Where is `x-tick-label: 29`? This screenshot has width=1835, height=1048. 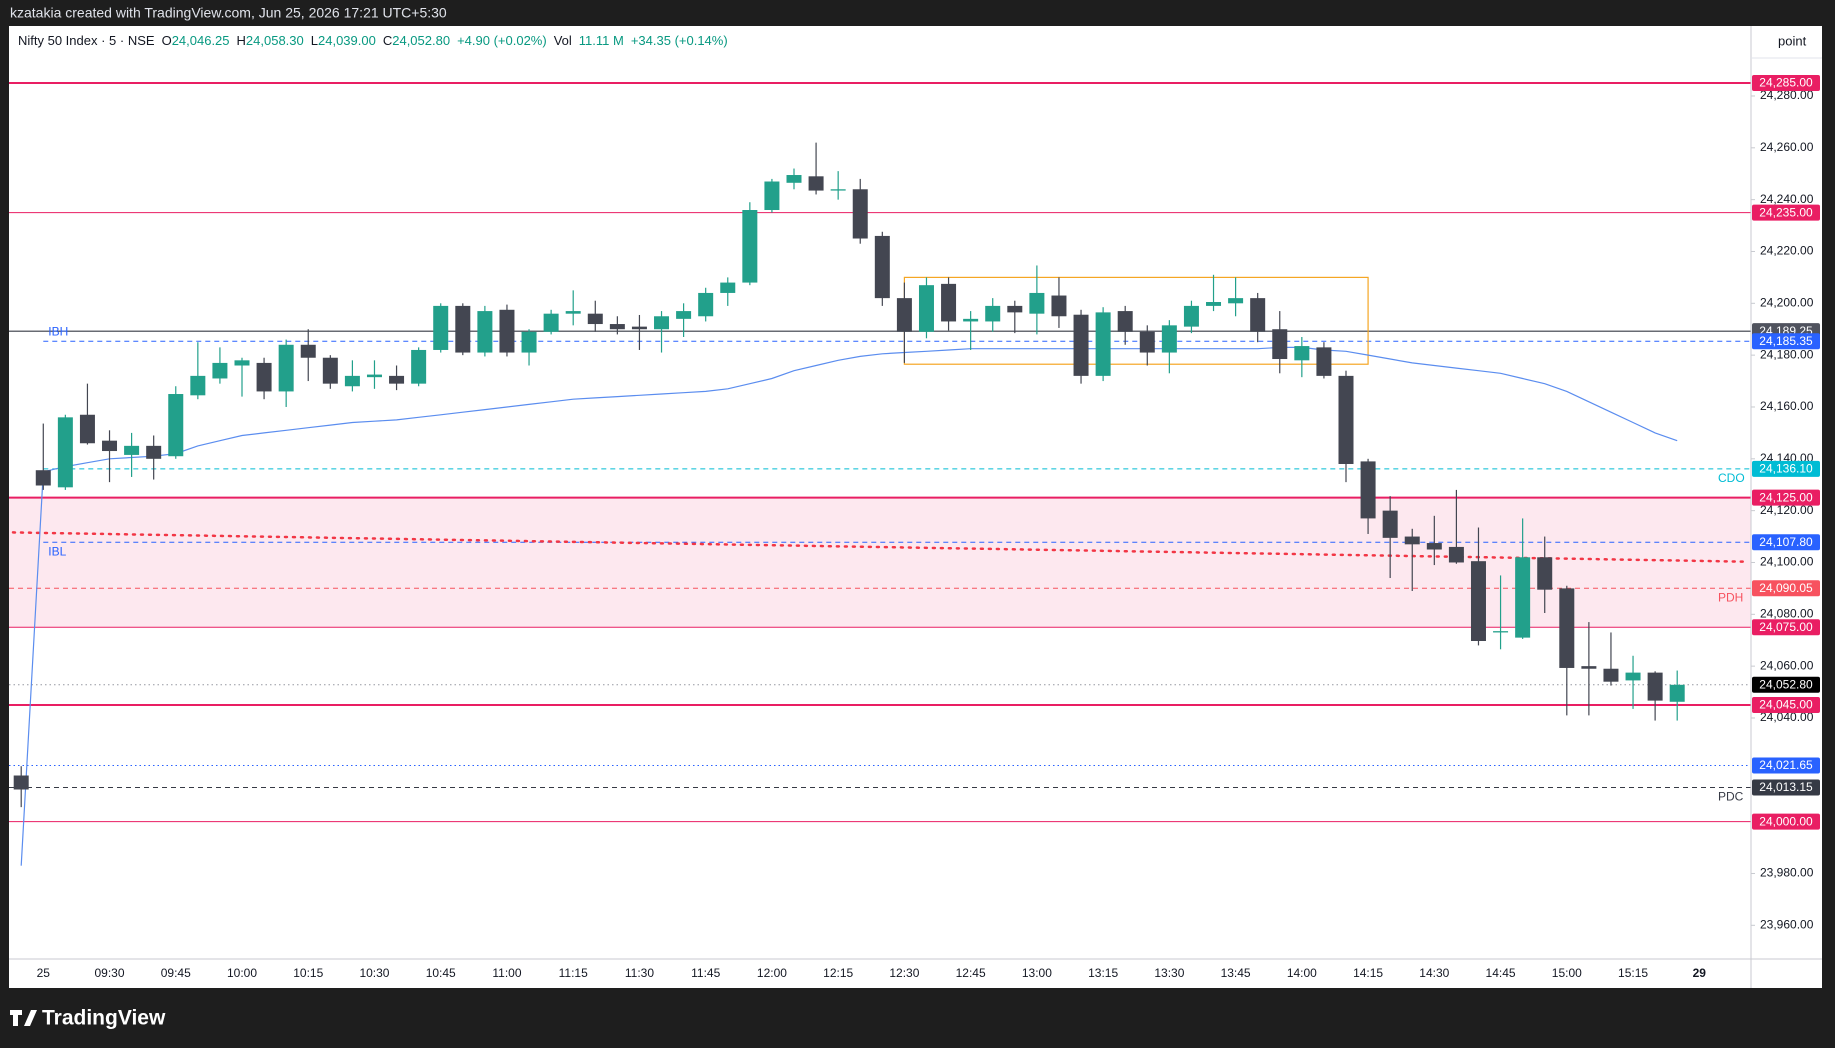
x-tick-label: 29 is located at coordinates (1700, 973).